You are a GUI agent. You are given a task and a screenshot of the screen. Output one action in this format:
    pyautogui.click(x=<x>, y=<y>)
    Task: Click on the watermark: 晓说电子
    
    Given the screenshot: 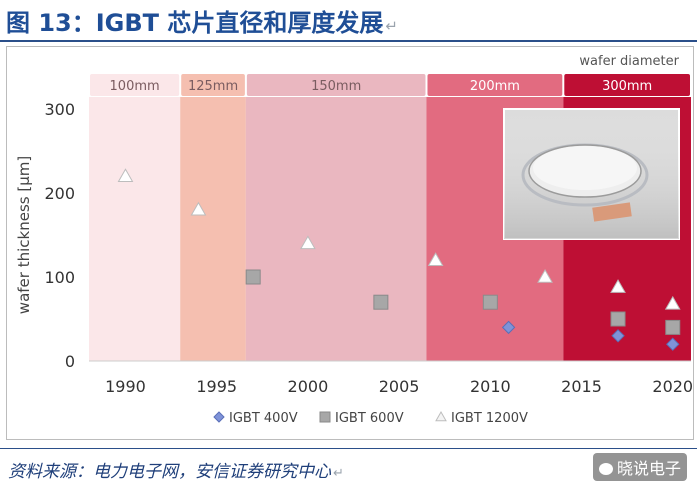 What is the action you would take?
    pyautogui.click(x=639, y=467)
    